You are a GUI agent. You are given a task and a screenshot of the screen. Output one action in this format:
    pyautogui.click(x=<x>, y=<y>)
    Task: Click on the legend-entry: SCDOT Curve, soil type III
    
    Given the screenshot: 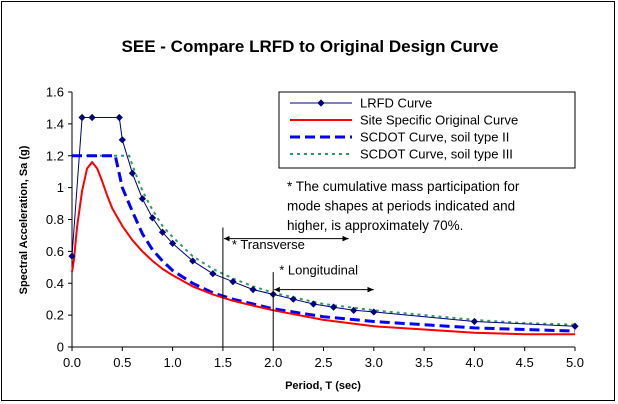 What is the action you would take?
    pyautogui.click(x=436, y=154)
    